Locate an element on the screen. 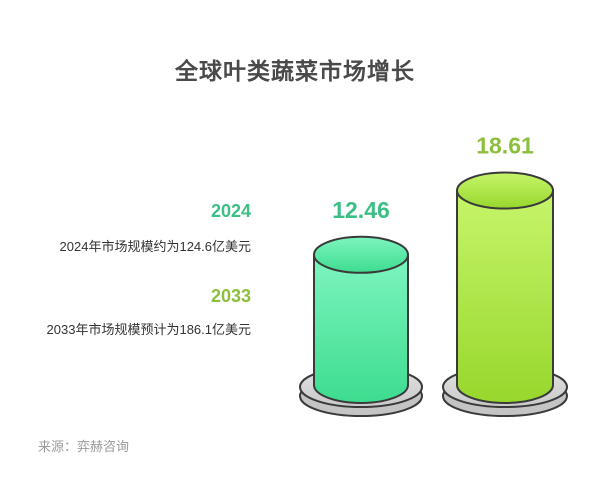 The width and height of the screenshot is (590, 494). legend-desc-2033: 2033年市场规模预计为186.1亿美元 is located at coordinates (148, 329).